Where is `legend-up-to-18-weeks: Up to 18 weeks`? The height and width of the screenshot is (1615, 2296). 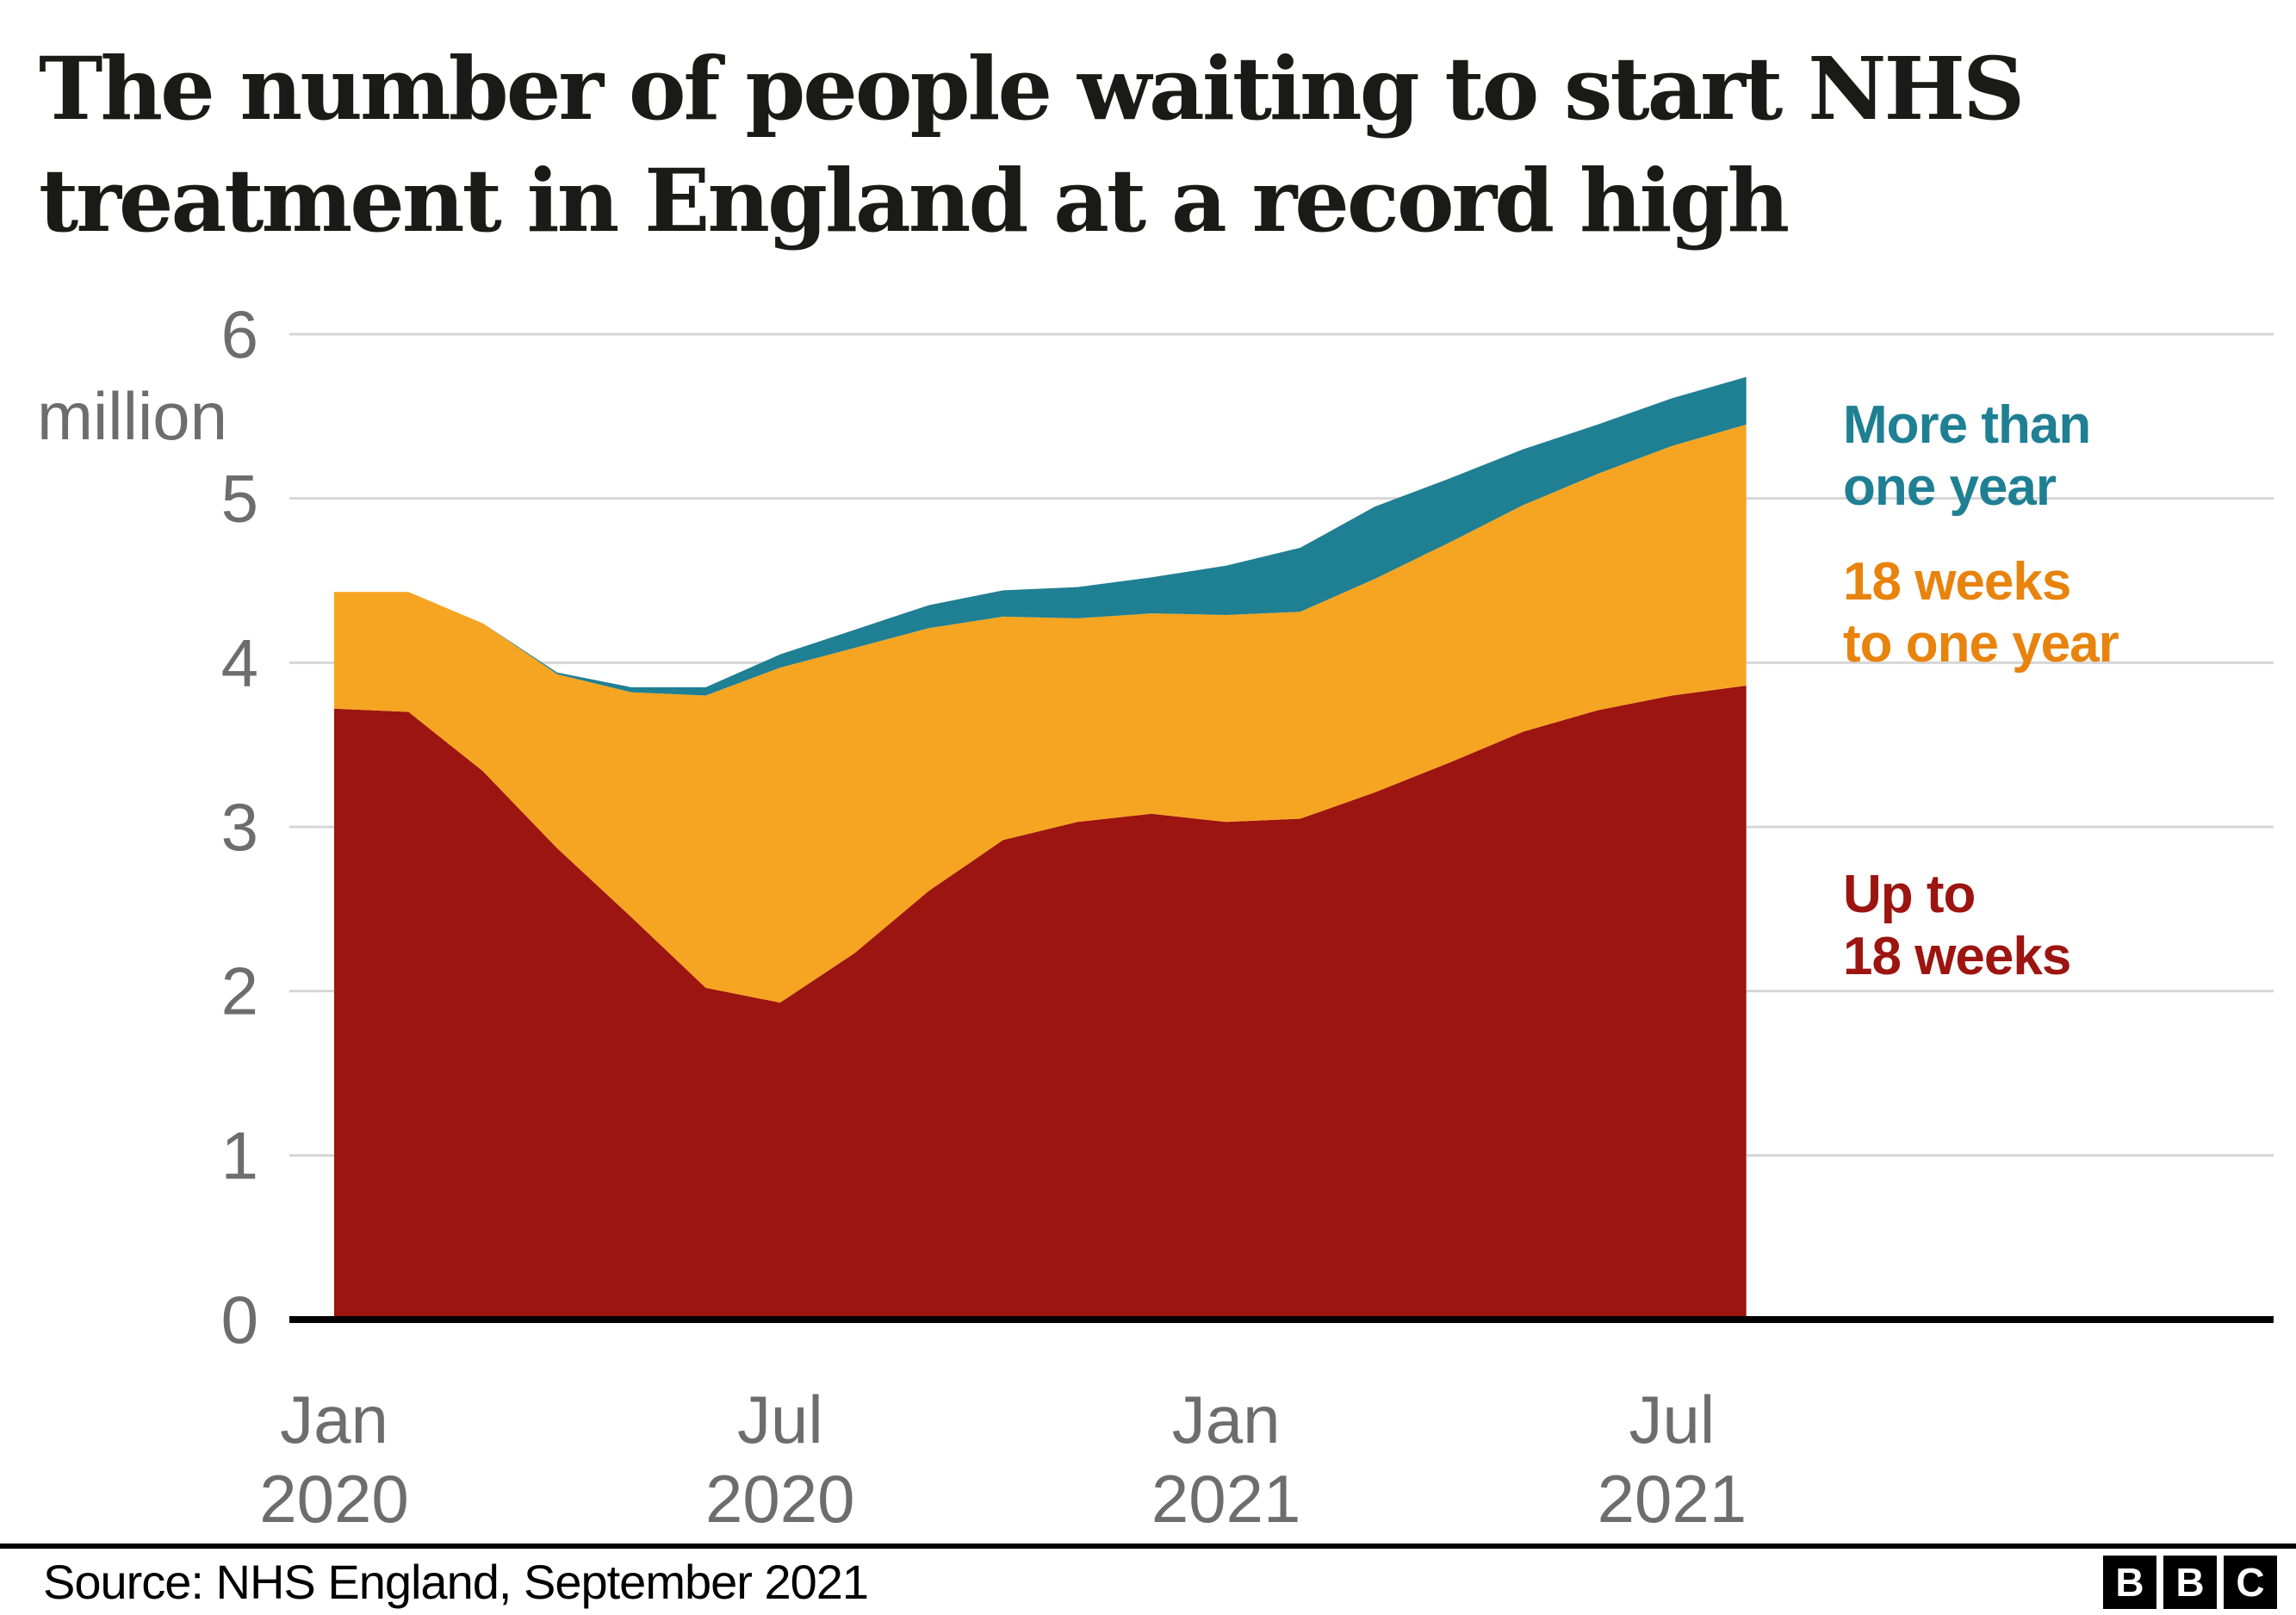 legend-up-to-18-weeks: Up to 18 weeks is located at coordinates (1957, 926).